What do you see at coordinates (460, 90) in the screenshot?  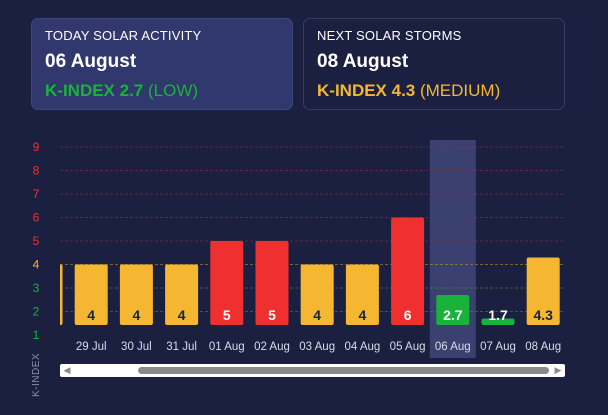 I see `next-k-level: (MEDIUM)` at bounding box center [460, 90].